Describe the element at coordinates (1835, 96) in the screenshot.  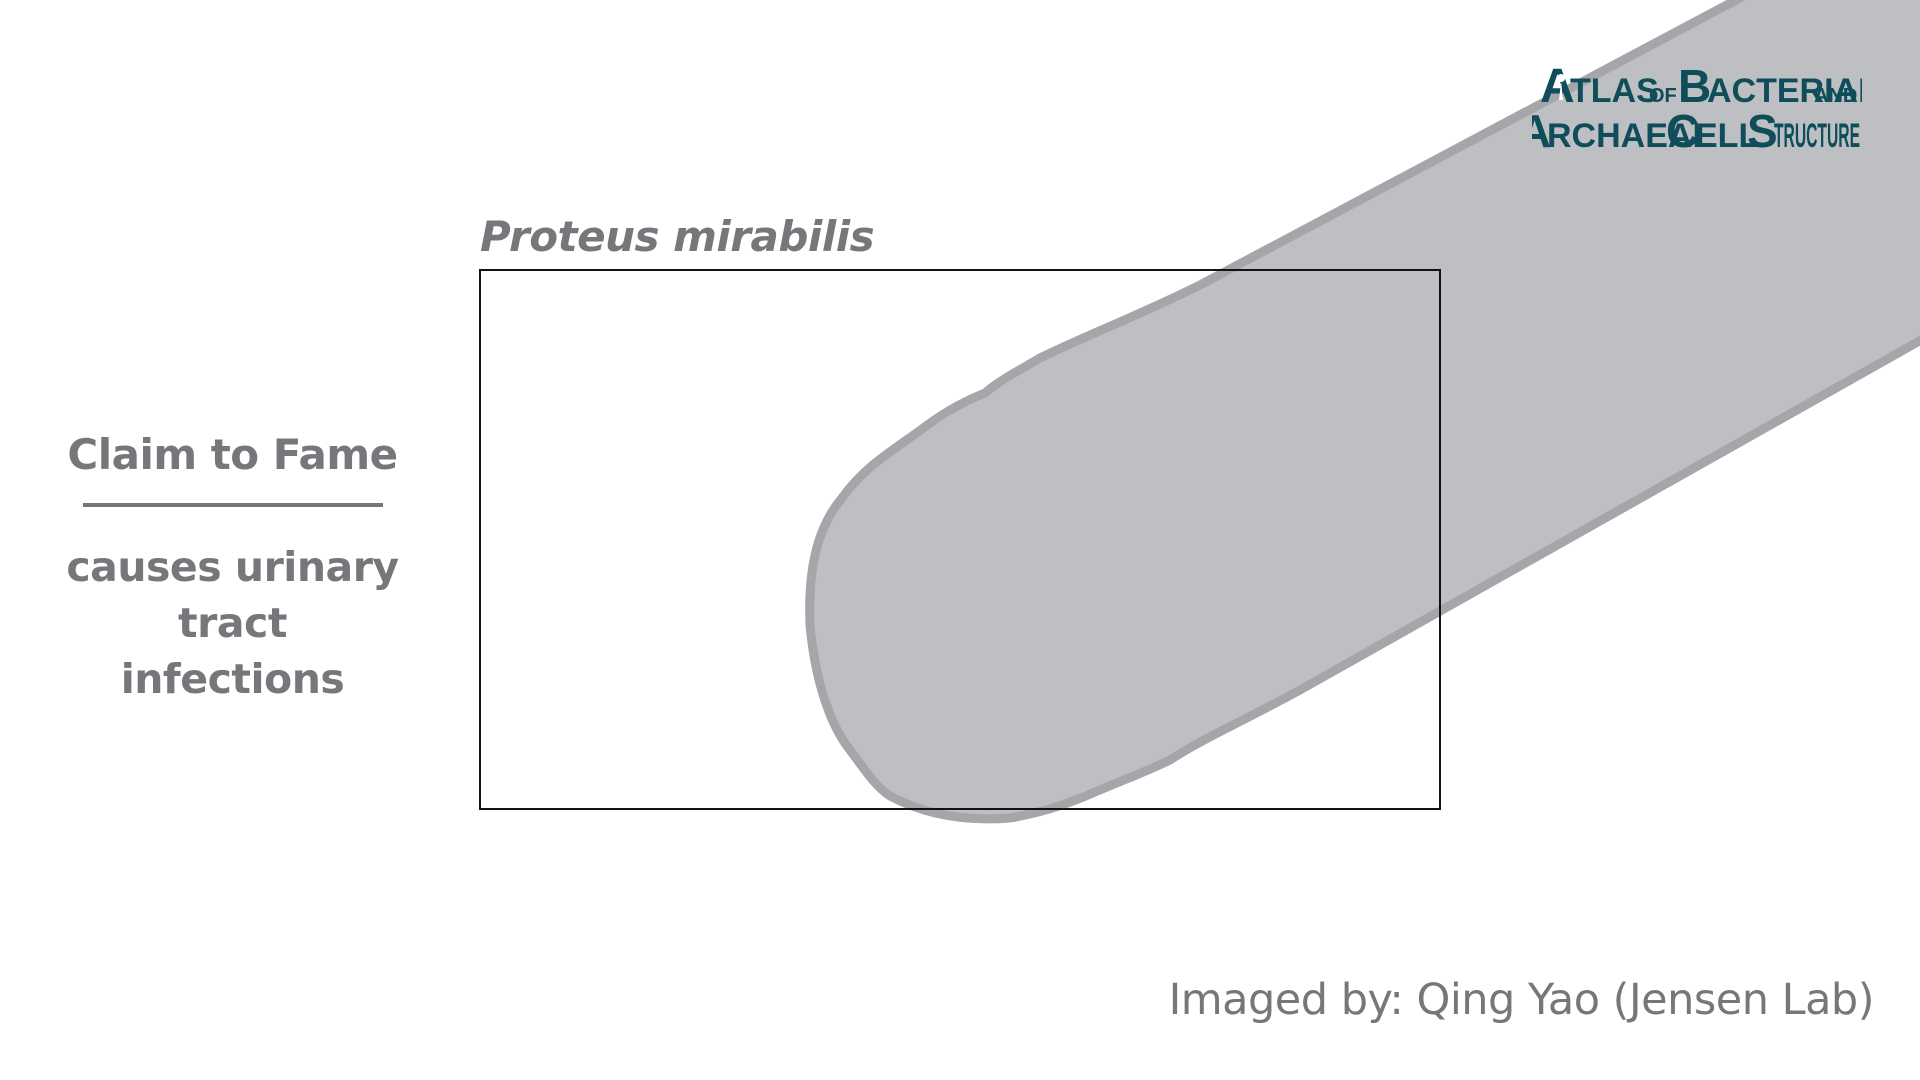
I see `svg-text: AND` at that location.